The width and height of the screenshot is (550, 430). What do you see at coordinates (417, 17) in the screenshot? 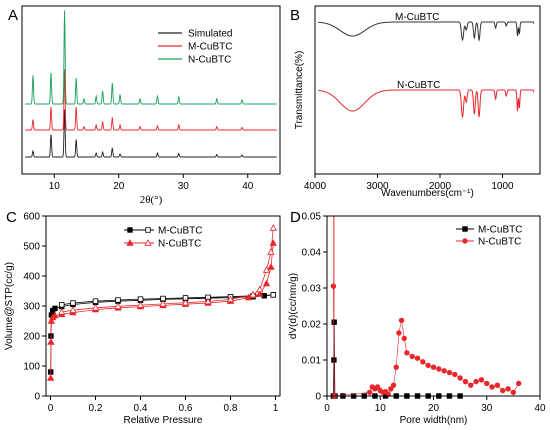
I see `series-label: M-CuBTC` at bounding box center [417, 17].